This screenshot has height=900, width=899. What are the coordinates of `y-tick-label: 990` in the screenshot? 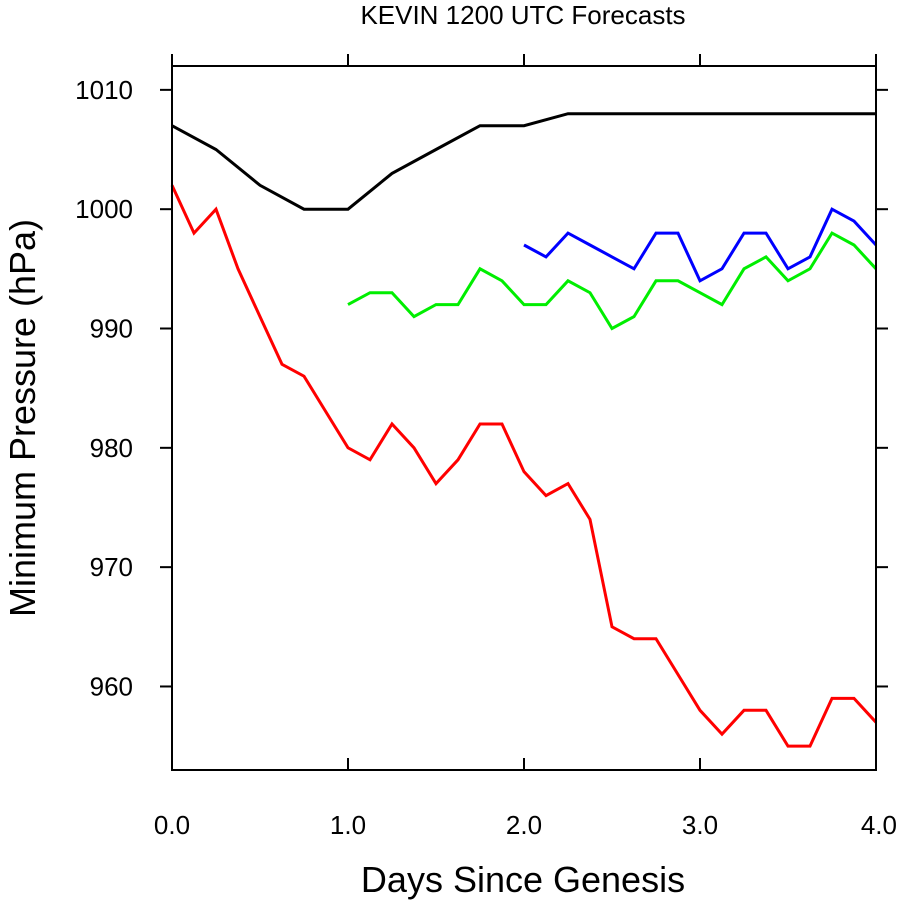 It's located at (111, 329).